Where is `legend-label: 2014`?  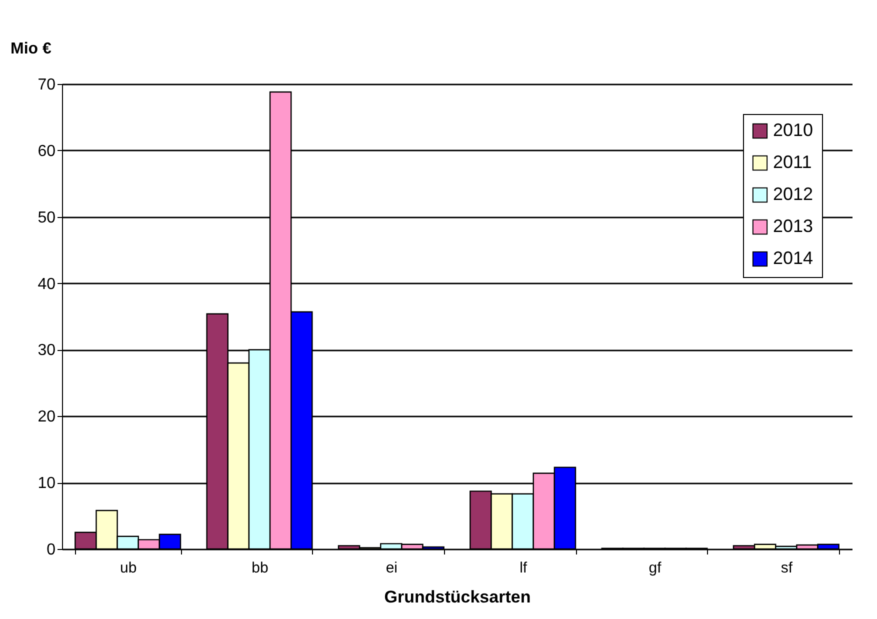
legend-label: 2014 is located at coordinates (793, 258).